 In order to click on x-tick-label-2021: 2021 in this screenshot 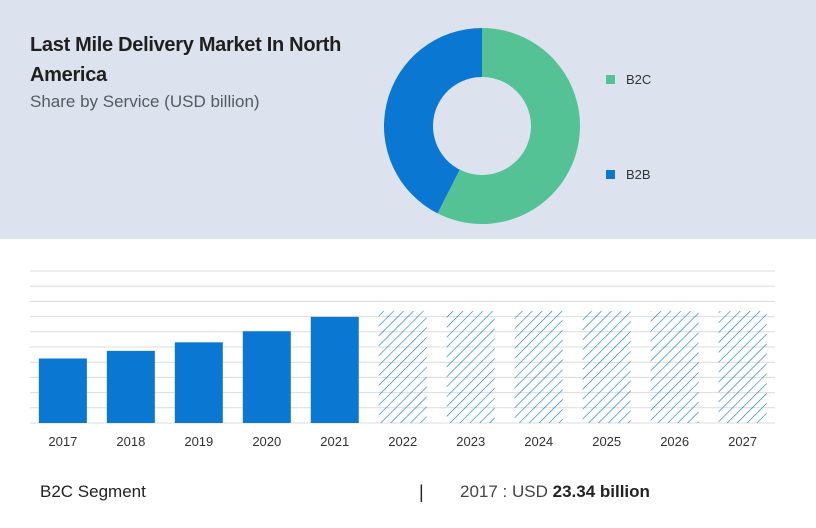, I will do `click(334, 441)`.